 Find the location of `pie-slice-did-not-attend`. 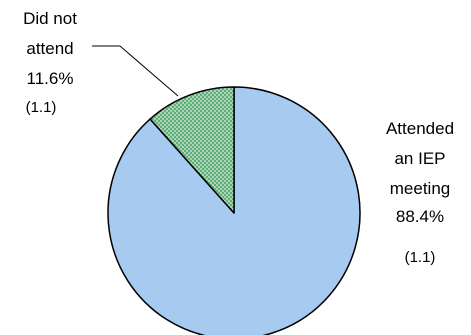

pie-slice-did-not-attend is located at coordinates (192, 150).